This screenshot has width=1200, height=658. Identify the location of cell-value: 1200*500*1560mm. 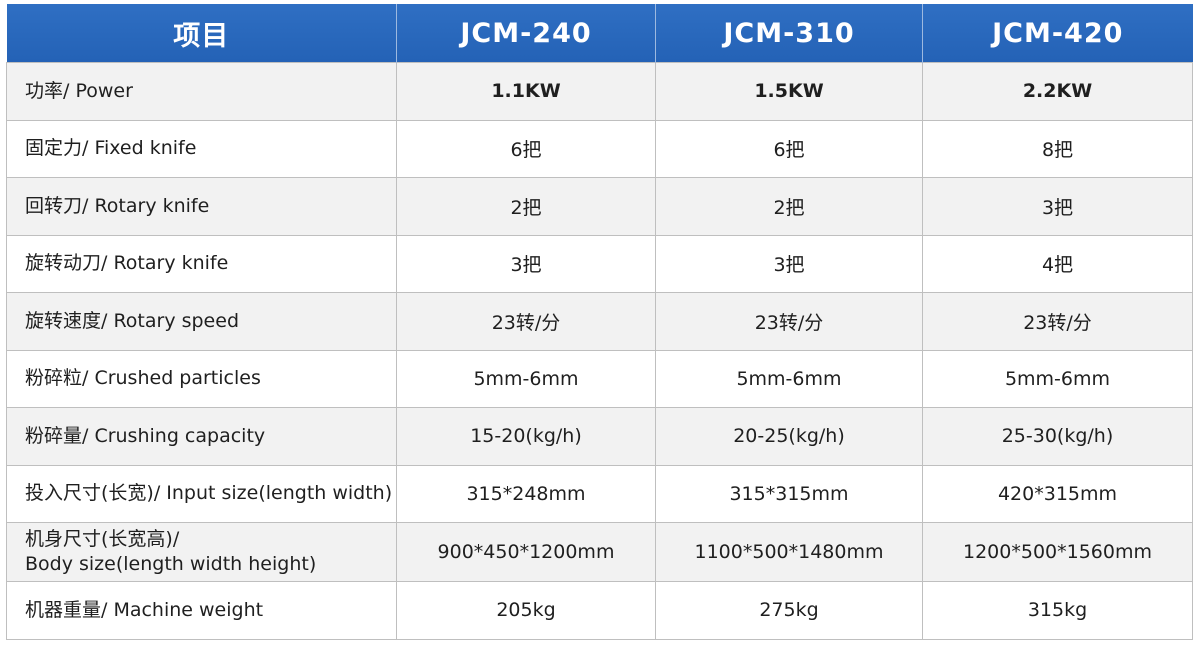
(1057, 552).